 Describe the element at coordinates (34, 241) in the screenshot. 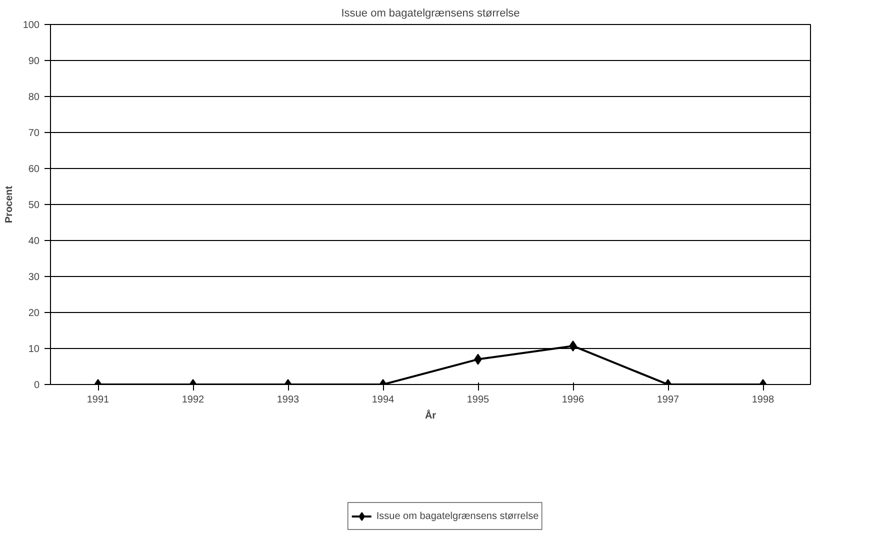

I see `y-tick-label: 40` at that location.